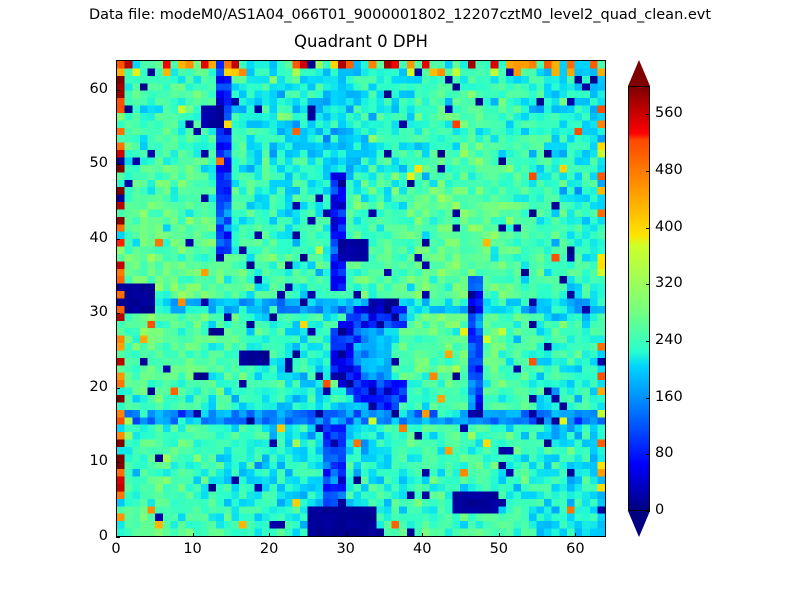 This screenshot has width=800, height=600. I want to click on y-tick-label: 40, so click(98, 237).